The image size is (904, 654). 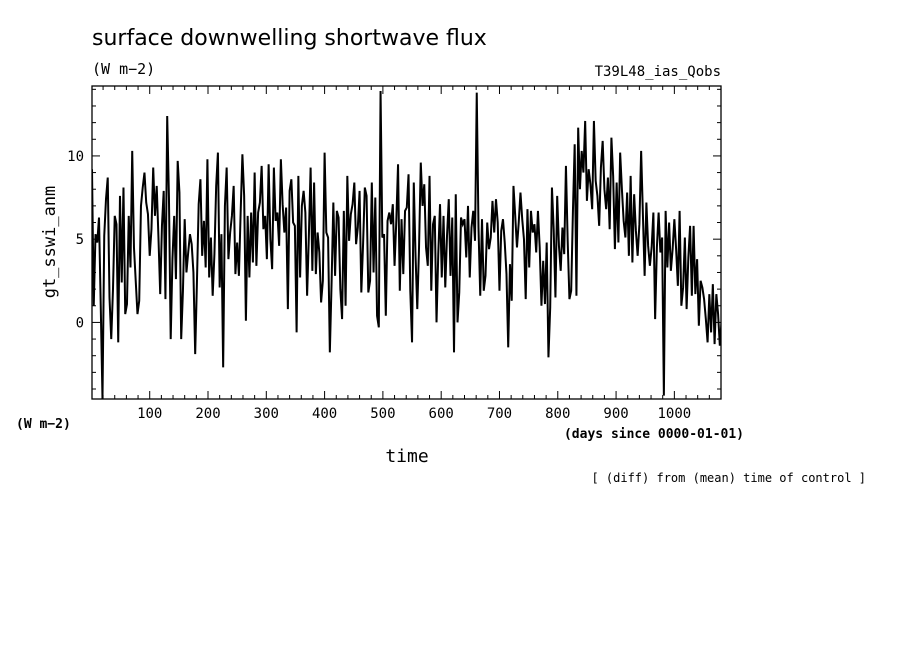 What do you see at coordinates (149, 414) in the screenshot?
I see `x-tick-label: 100` at bounding box center [149, 414].